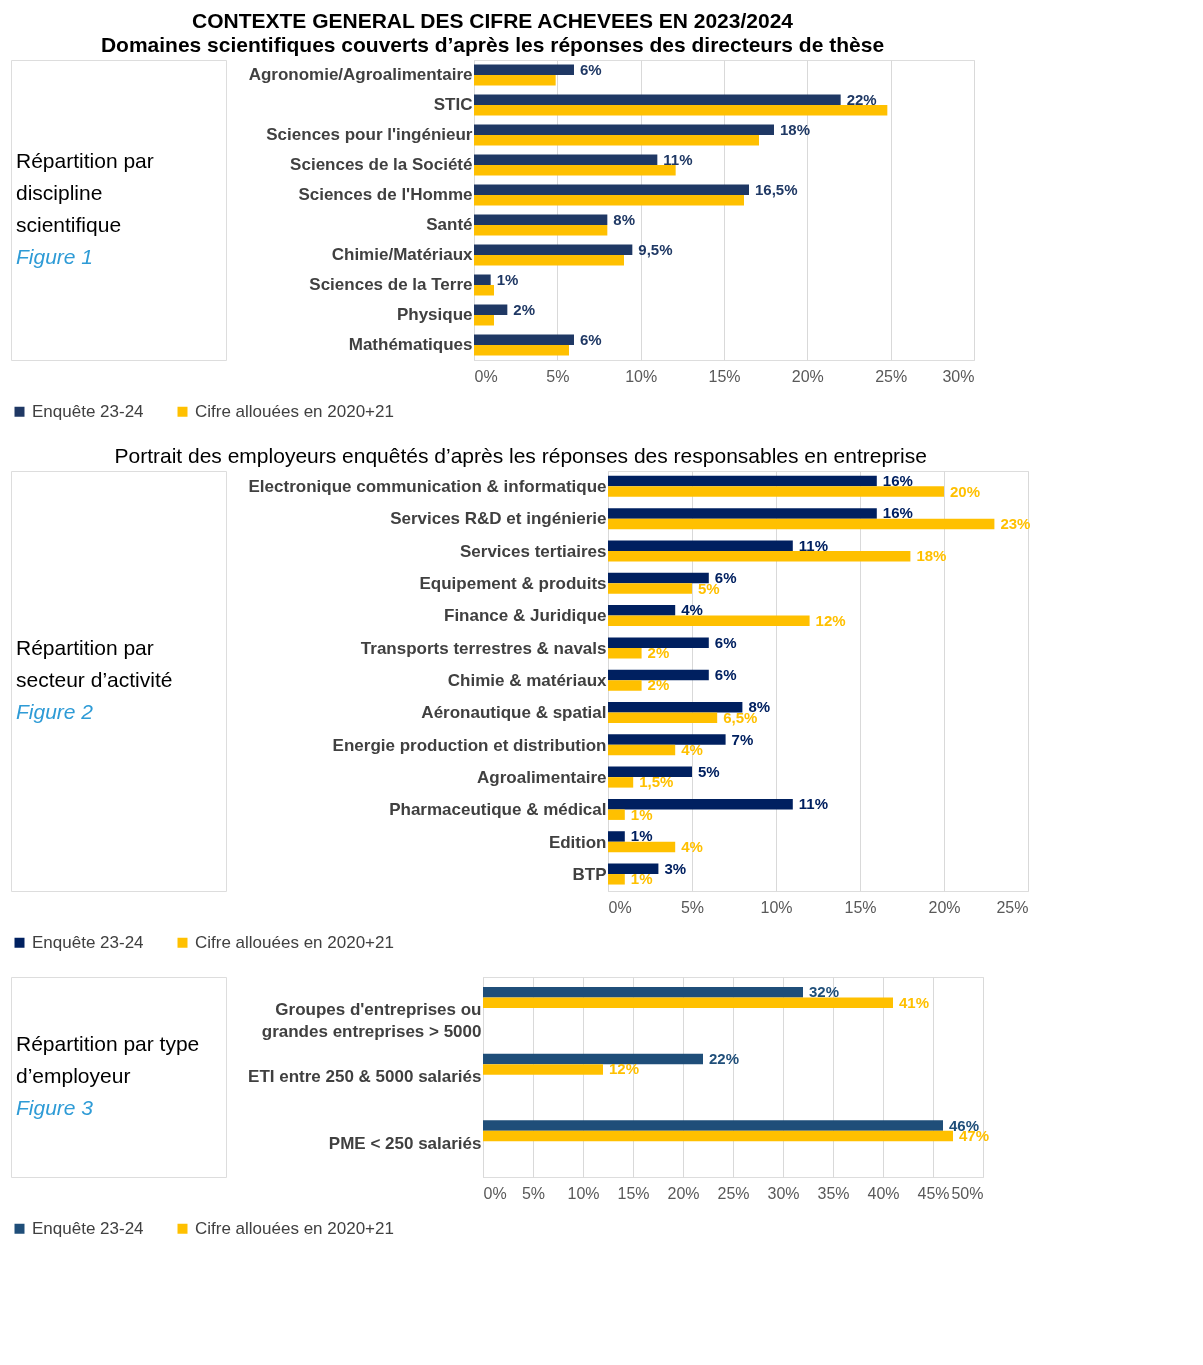 This screenshot has width=1203, height=1365. What do you see at coordinates (55, 1107) in the screenshot?
I see `caption: Figure 3` at bounding box center [55, 1107].